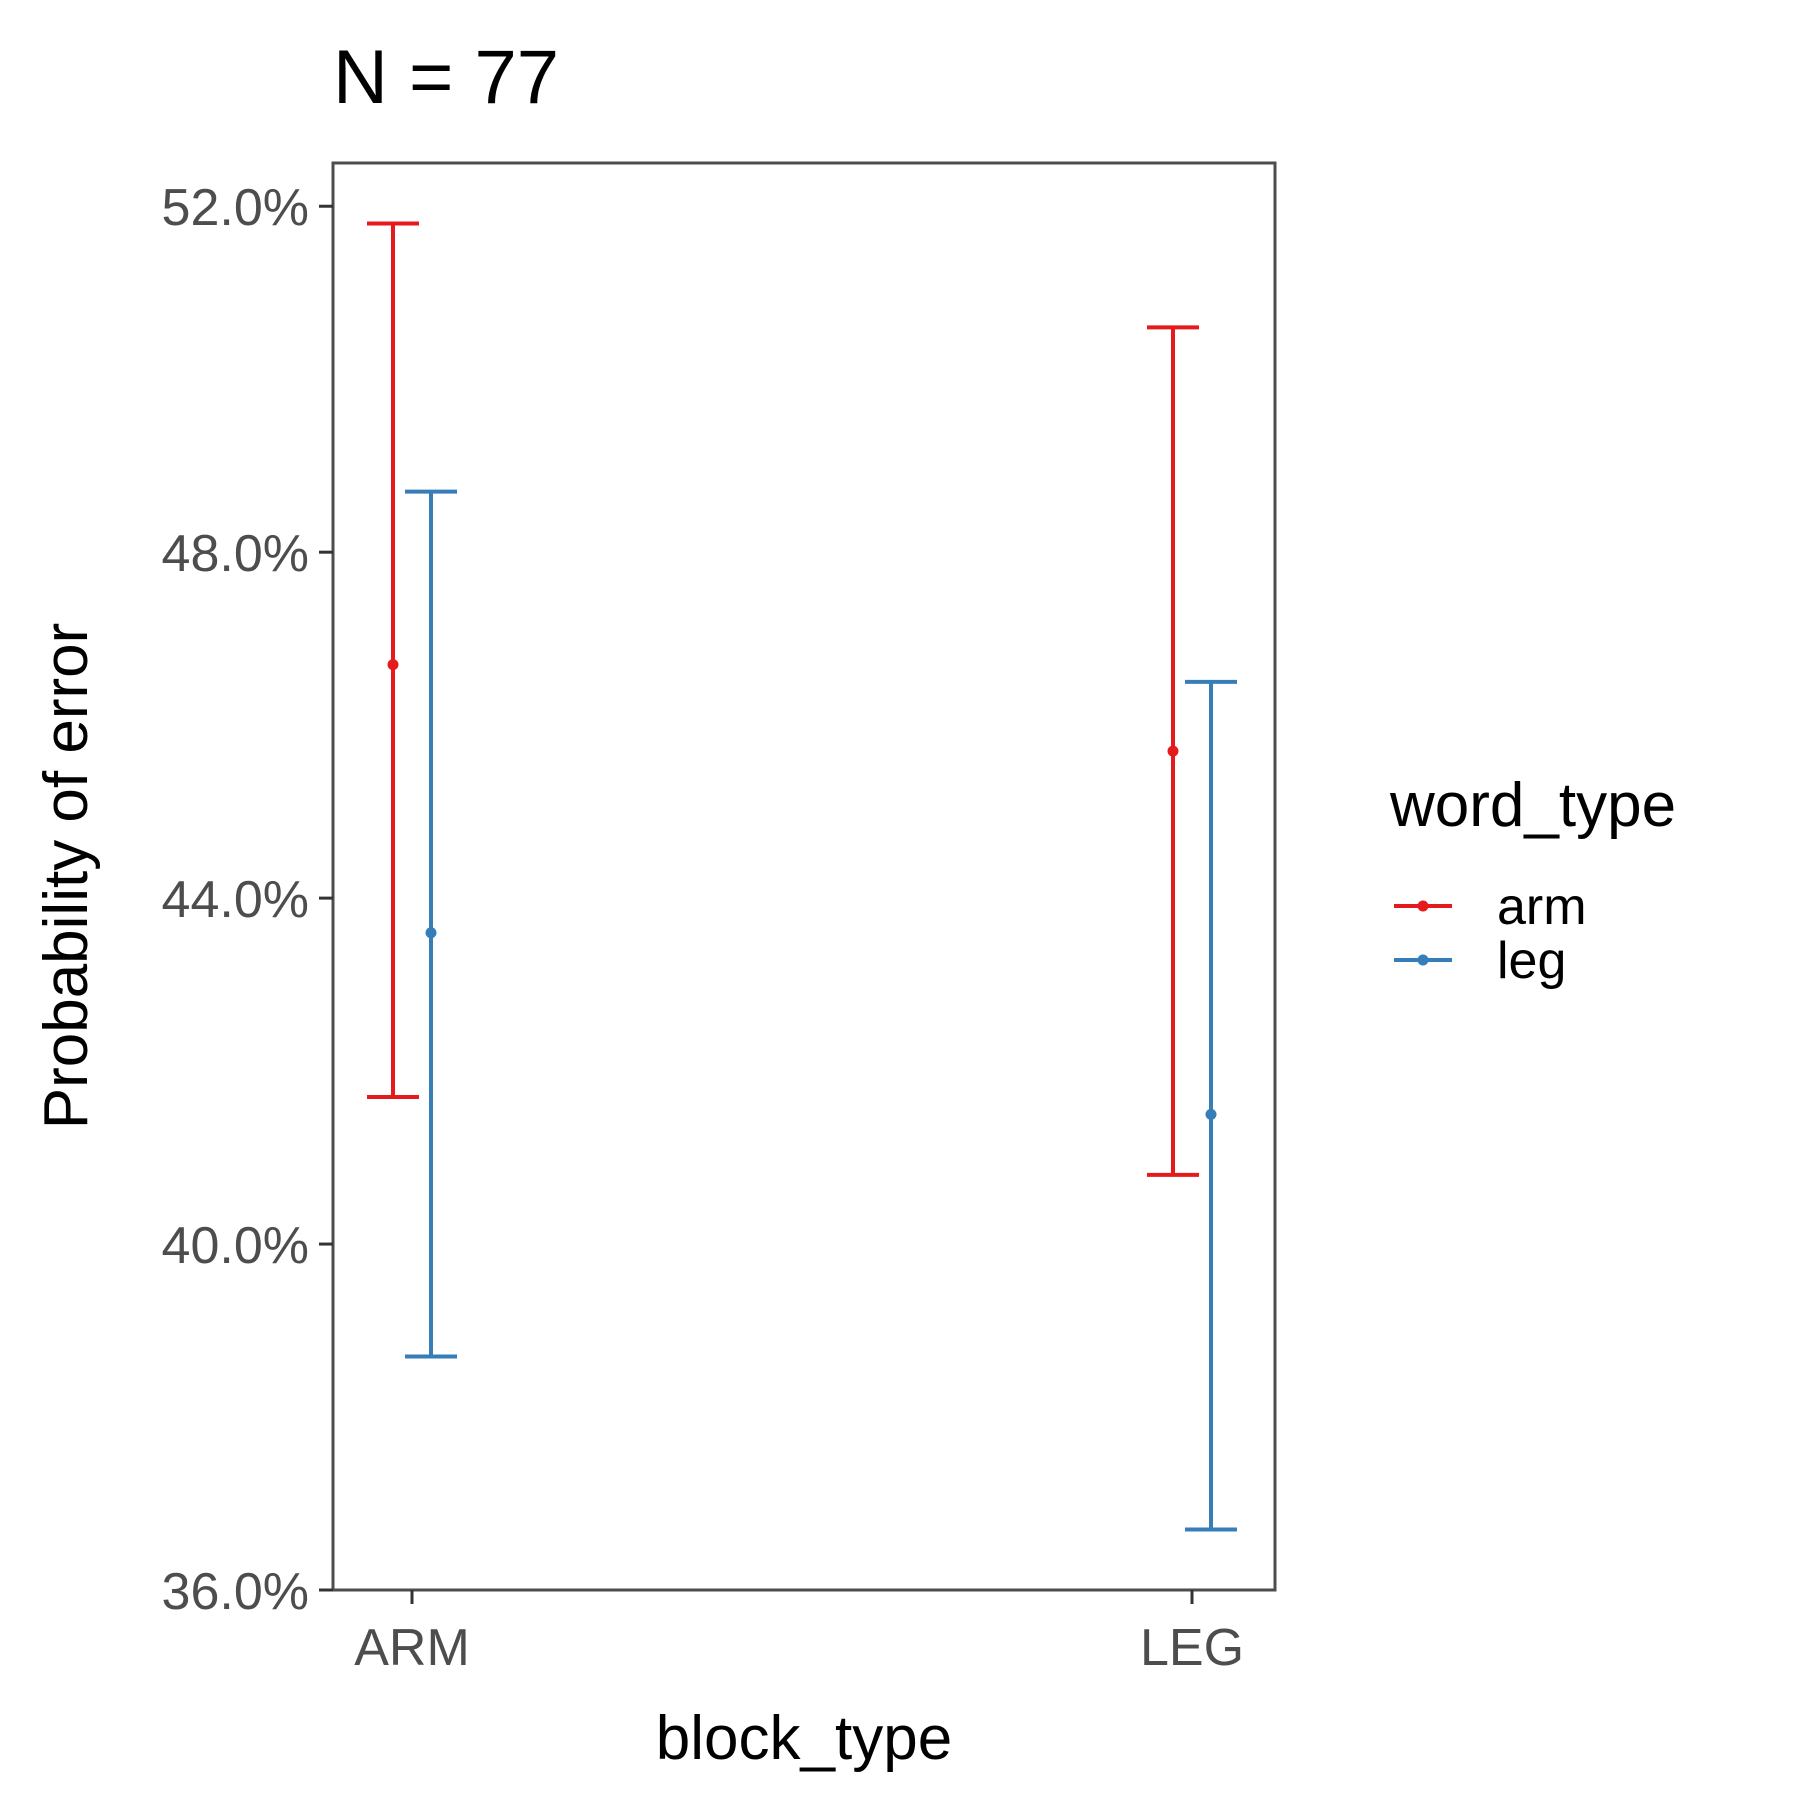  Describe the element at coordinates (235, 554) in the screenshot. I see `y-tick-label: 48.0%` at that location.